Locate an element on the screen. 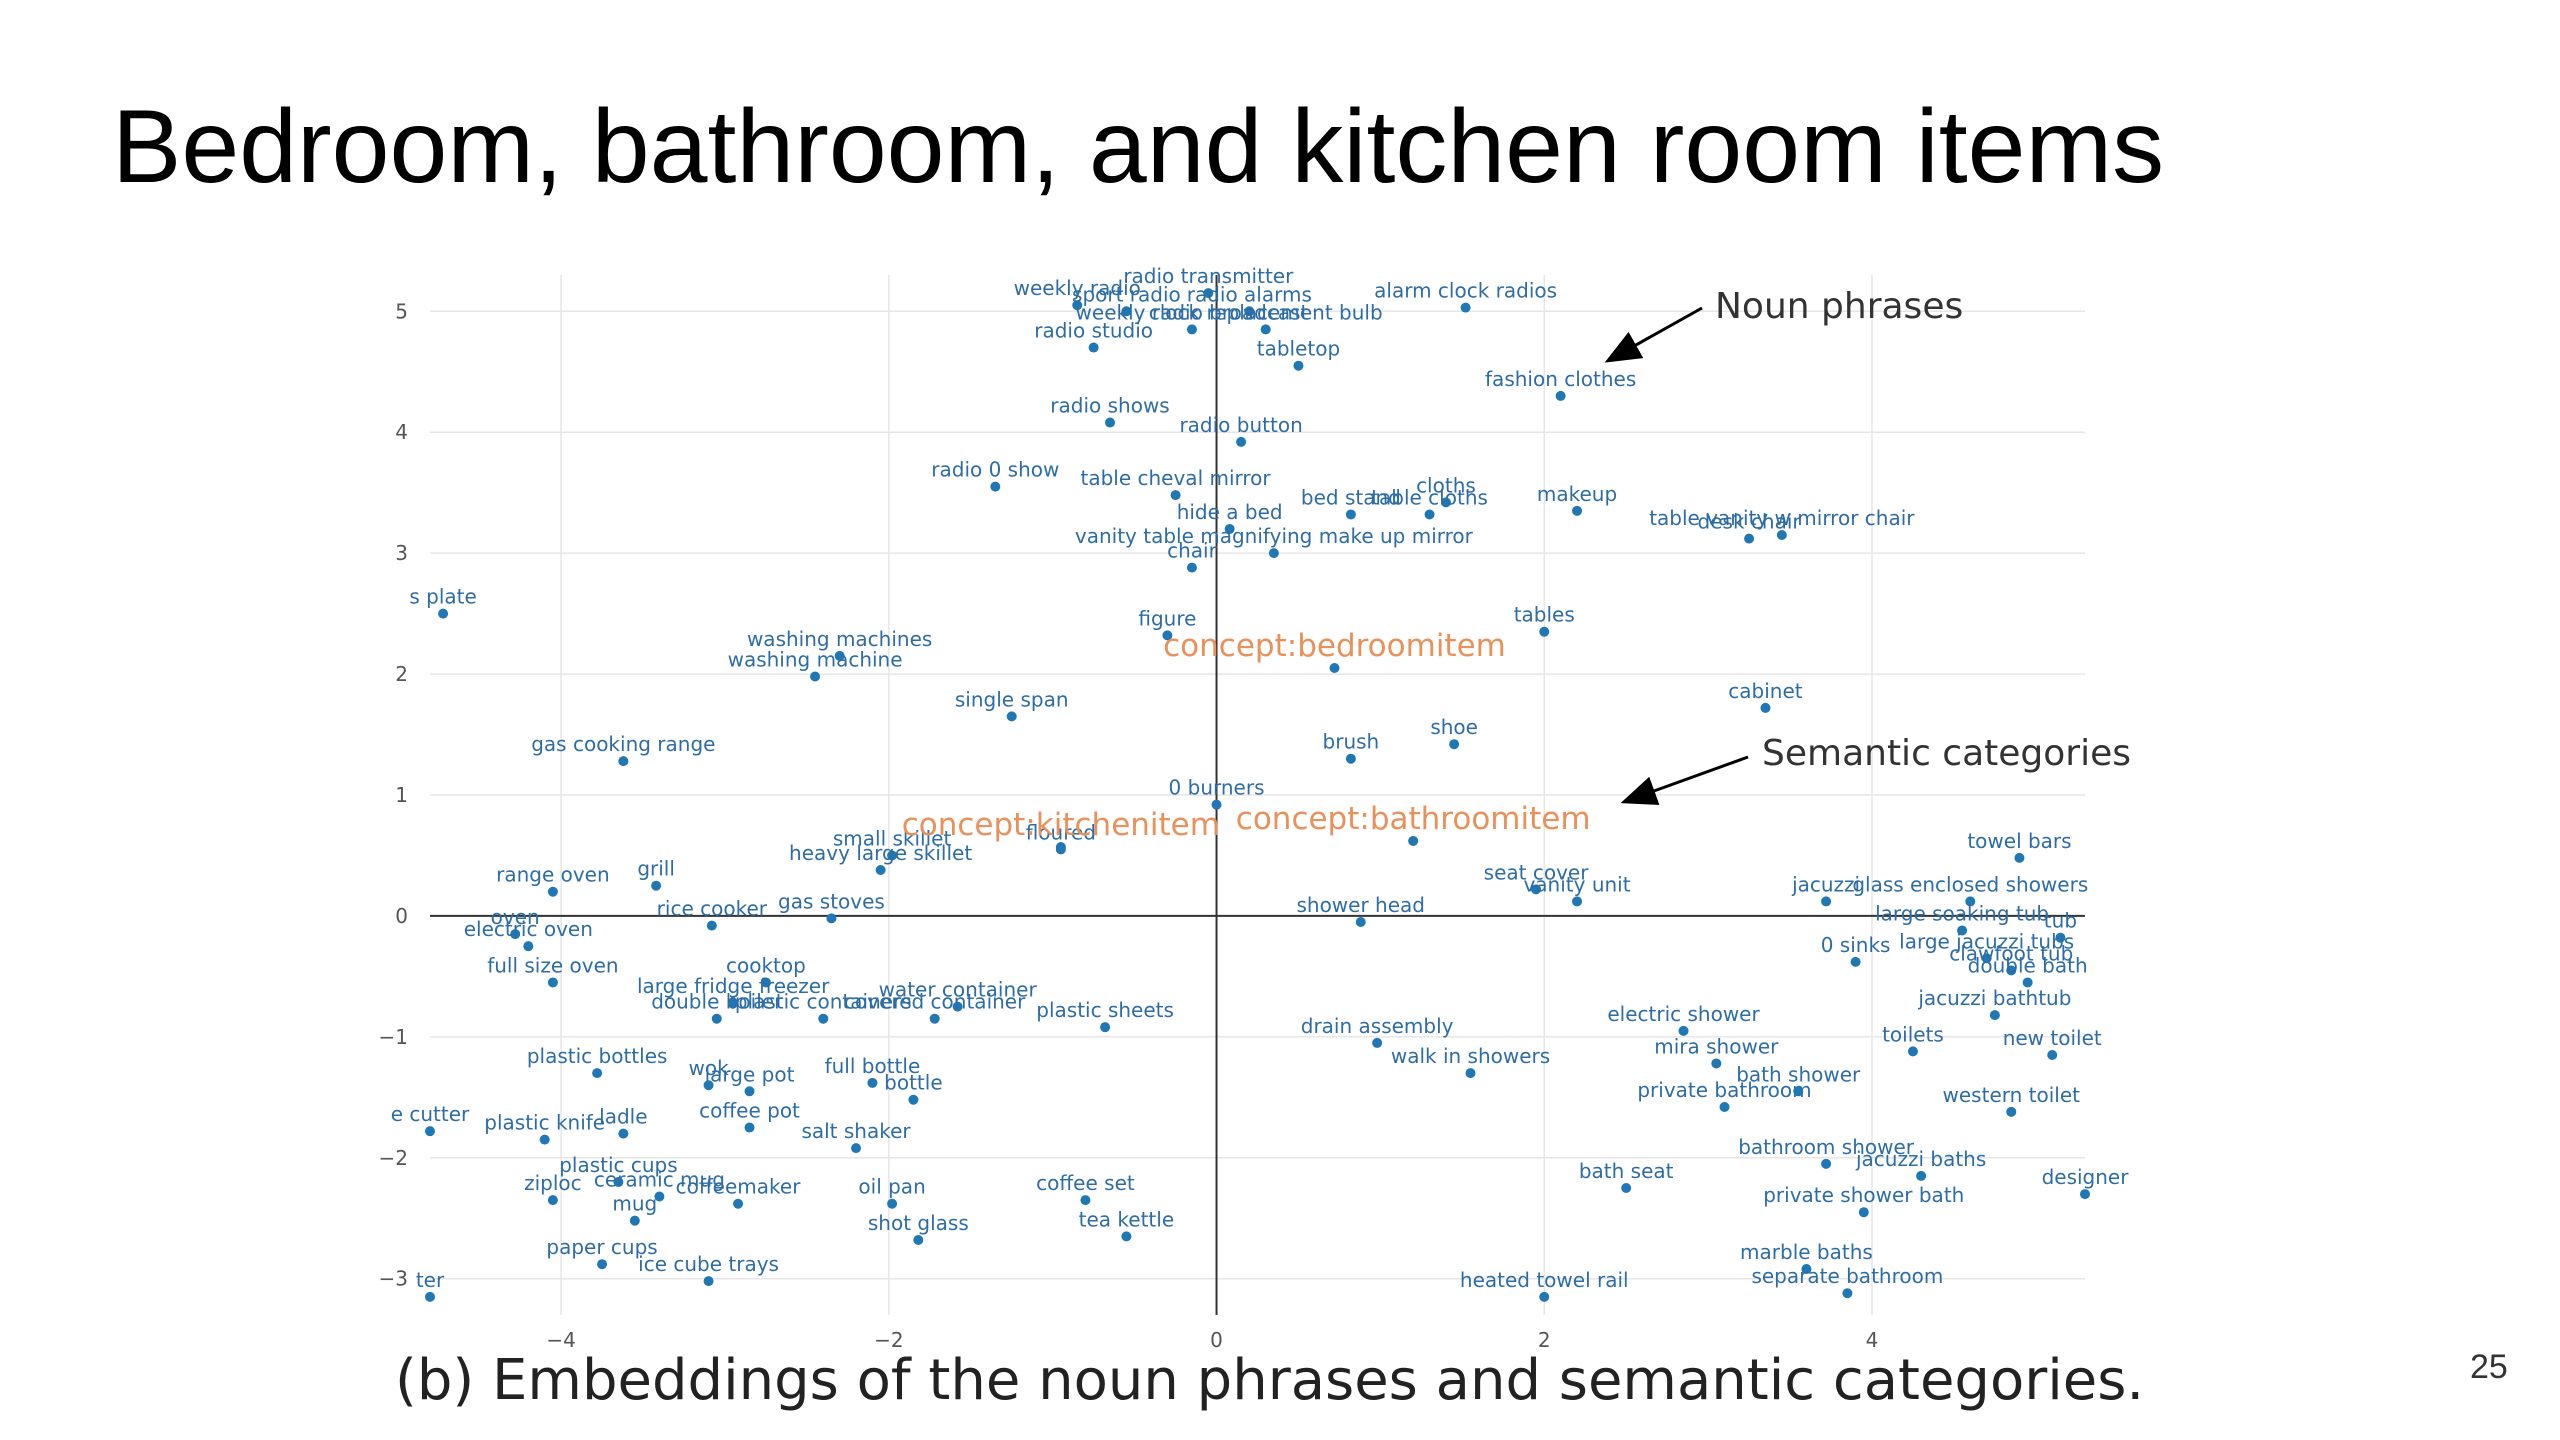  data-point-label: clawfoot tub is located at coordinates (2011, 953).